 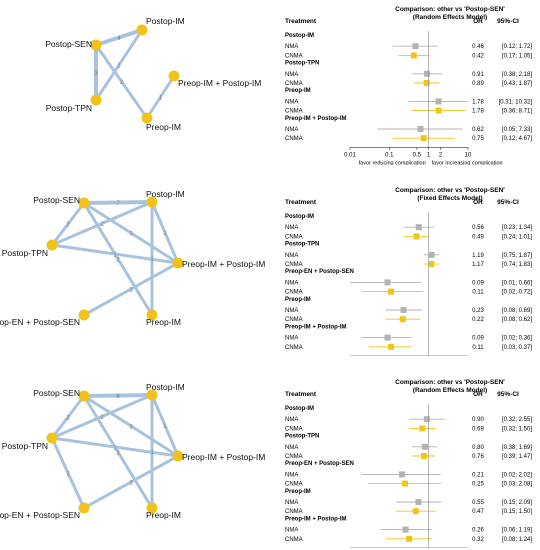 I want to click on forest-or-value: 0.21, so click(x=478, y=475).